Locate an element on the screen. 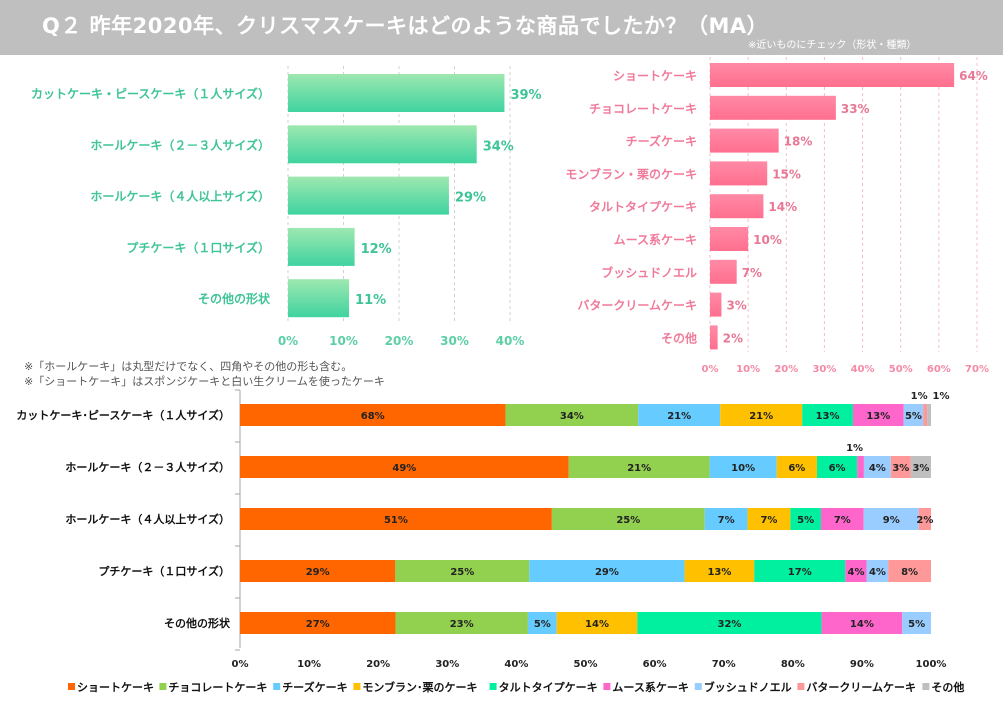 The width and height of the screenshot is (1003, 702). segment-label: 3% is located at coordinates (900, 468).